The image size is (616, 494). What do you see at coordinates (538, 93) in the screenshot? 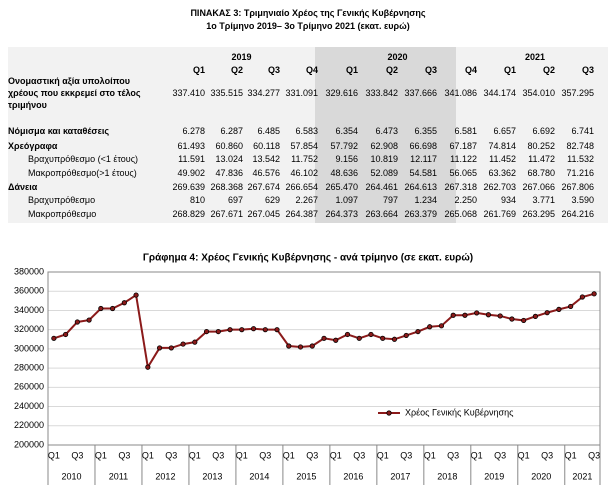
I see `cell: 354.010` at bounding box center [538, 93].